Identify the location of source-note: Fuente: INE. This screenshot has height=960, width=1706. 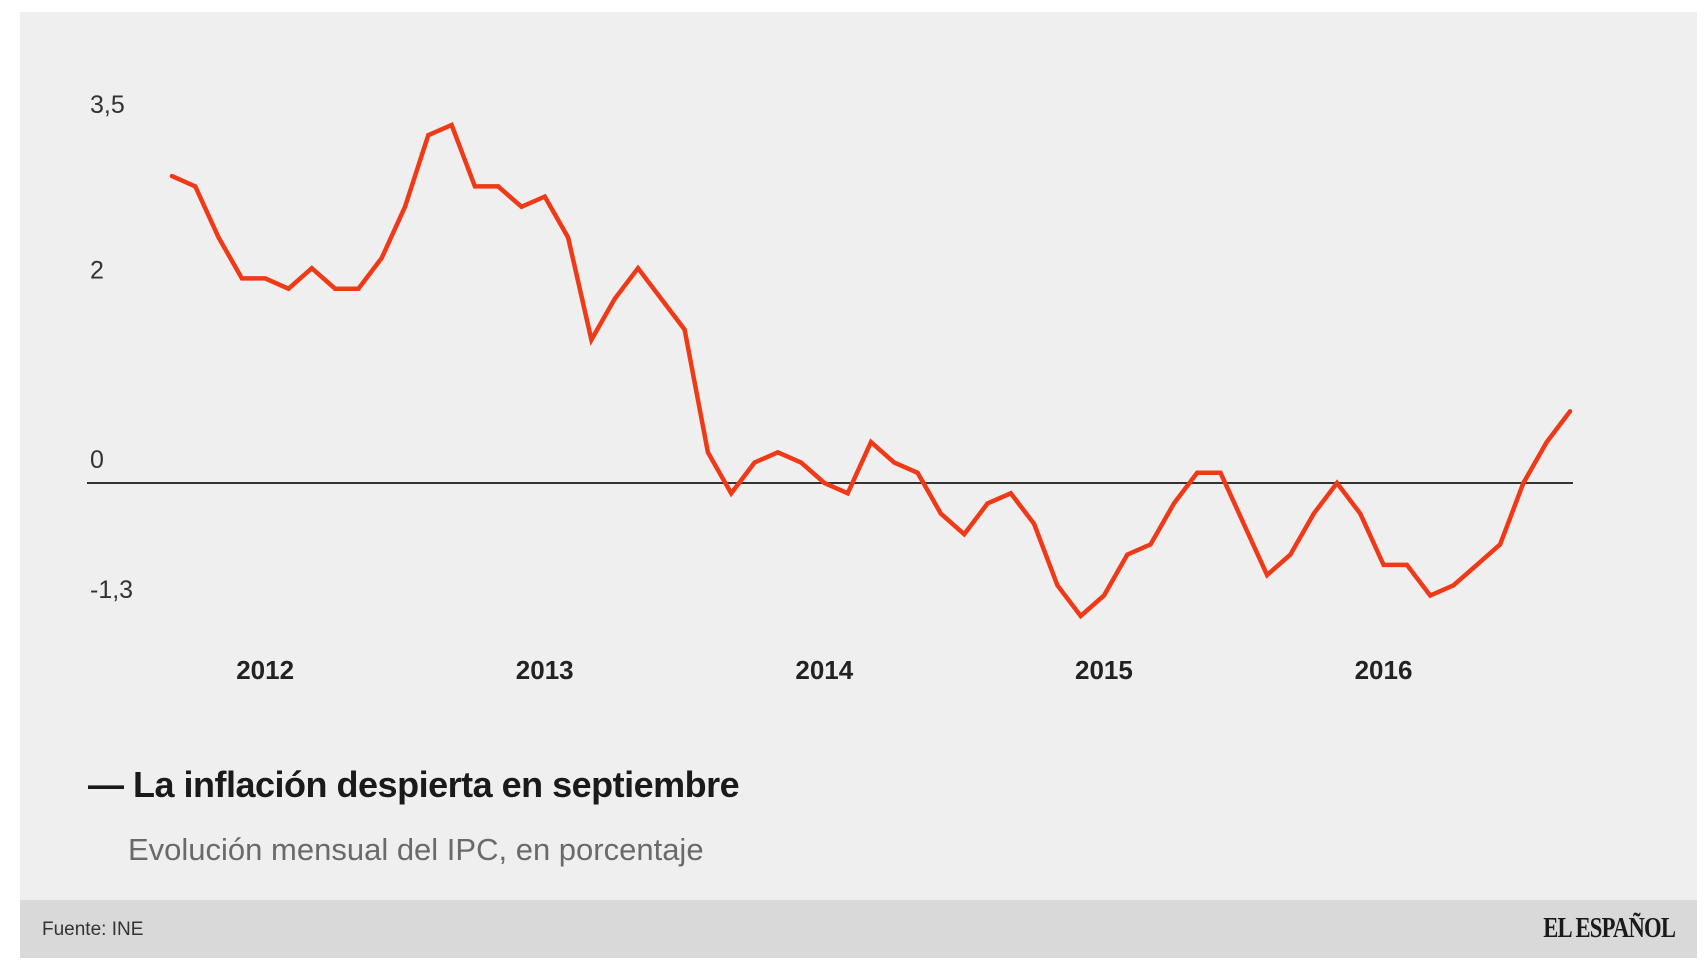
(93, 929).